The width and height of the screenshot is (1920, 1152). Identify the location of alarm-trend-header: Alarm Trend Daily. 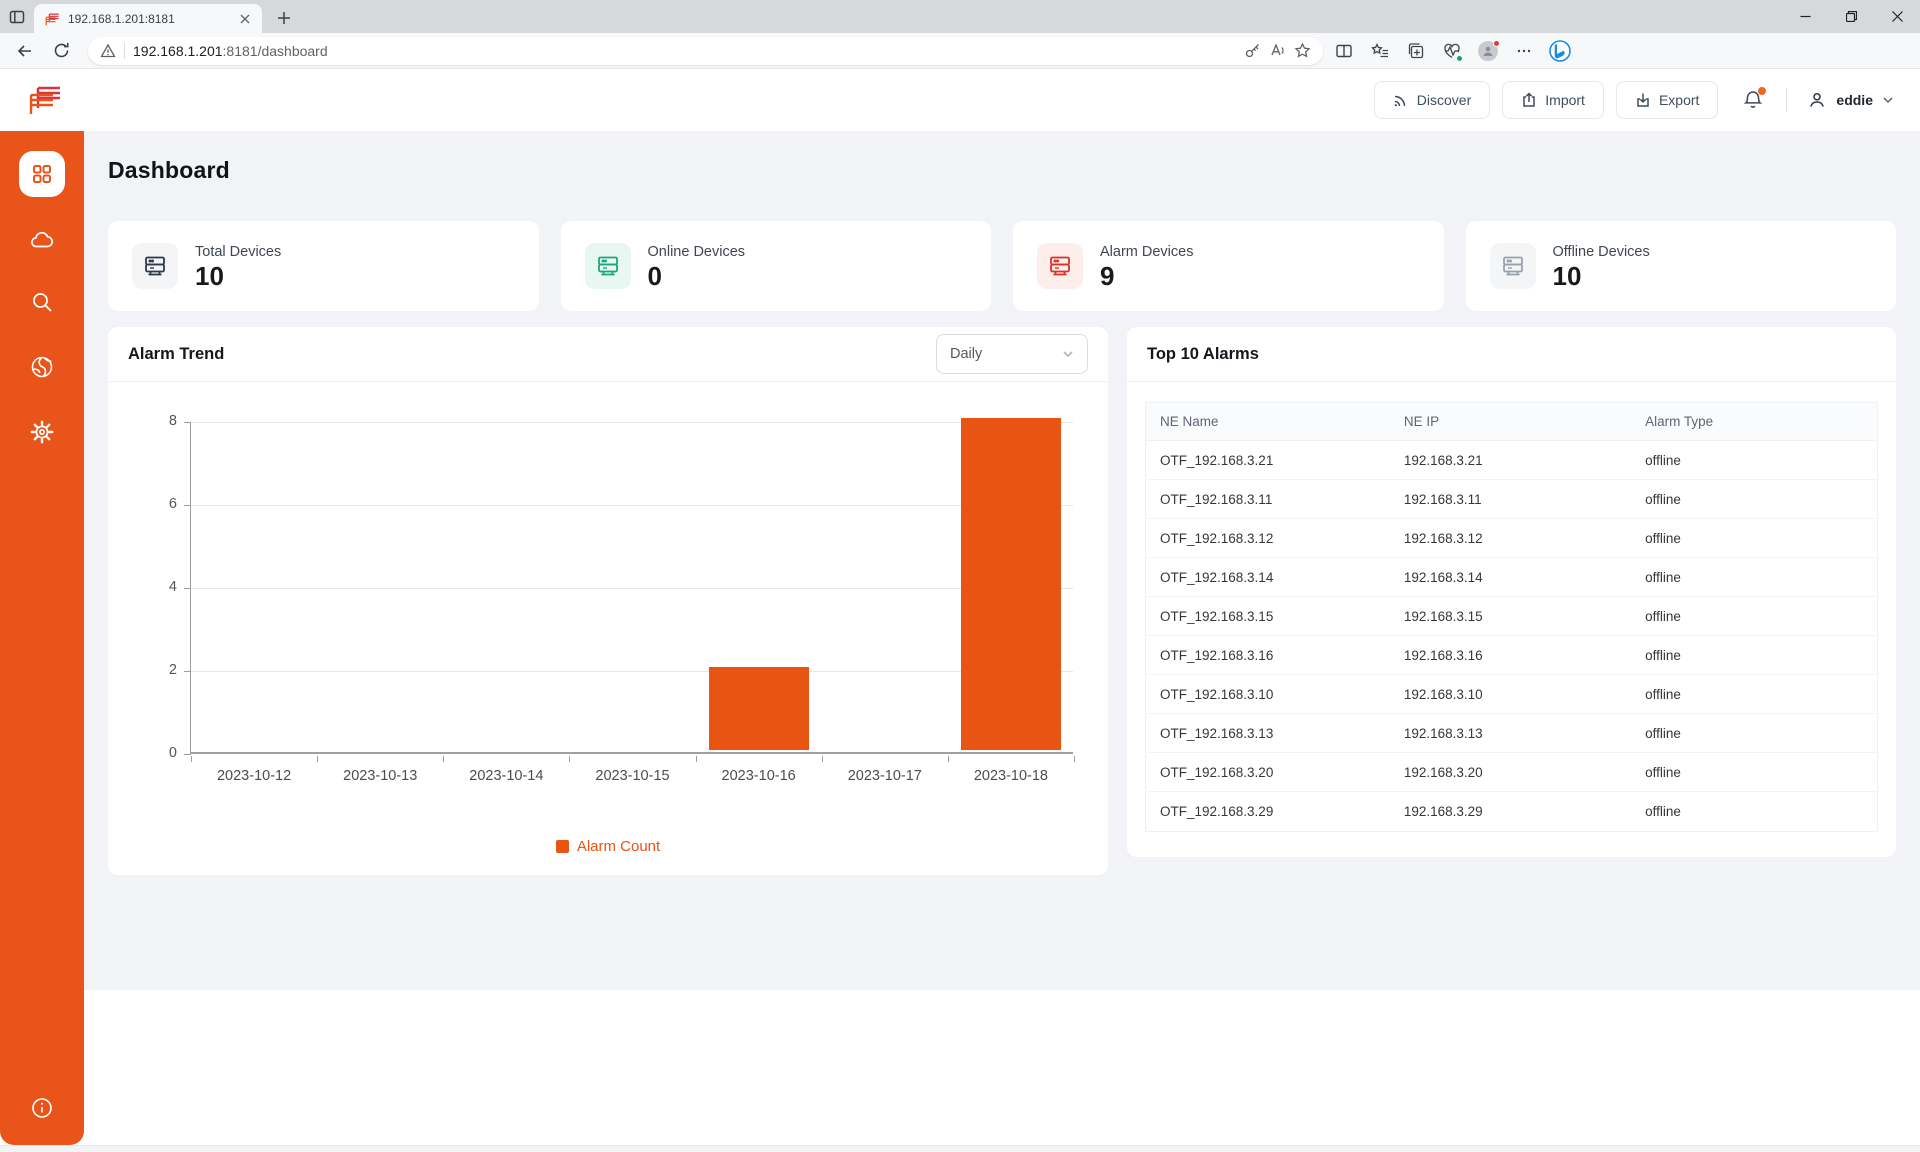
(608, 354).